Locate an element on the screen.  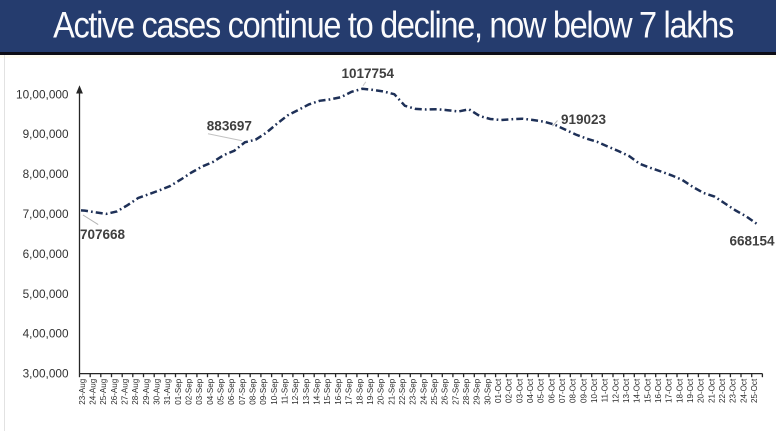
svg-text: 05-Oct is located at coordinates (541, 390).